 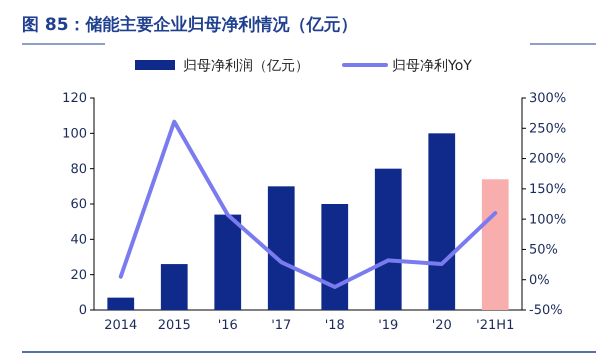 What do you see at coordinates (74, 98) in the screenshot?
I see `y-tick-label: 120` at bounding box center [74, 98].